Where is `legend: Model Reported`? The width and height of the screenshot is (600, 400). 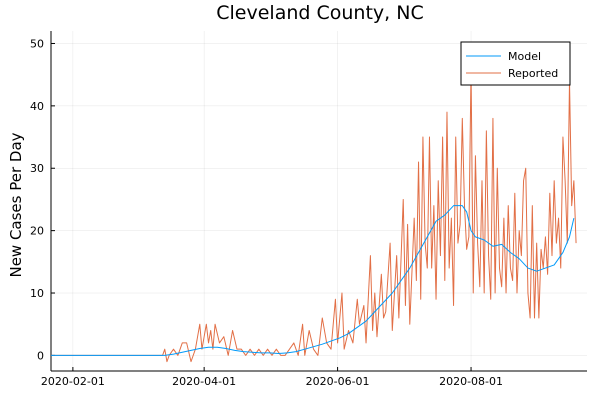 legend: Model Reported is located at coordinates (515, 63).